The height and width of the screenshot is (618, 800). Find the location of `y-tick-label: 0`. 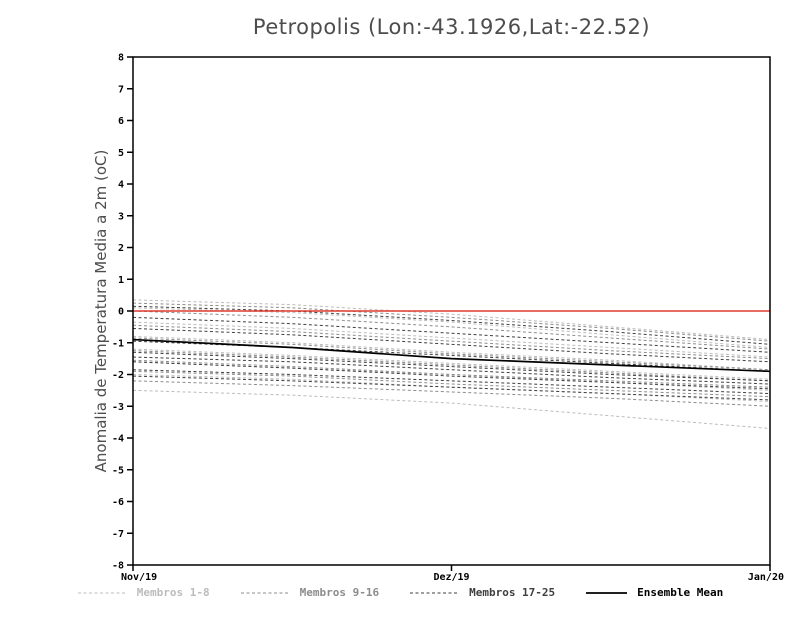

y-tick-label: 0 is located at coordinates (121, 312).